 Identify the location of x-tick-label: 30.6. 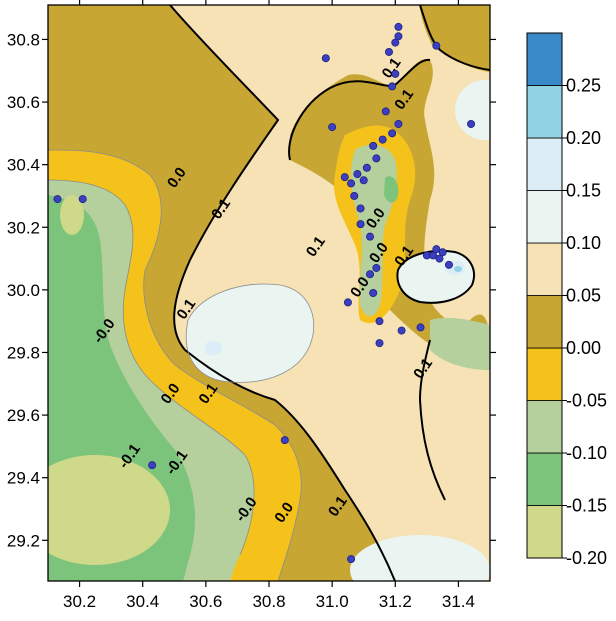
(205, 601).